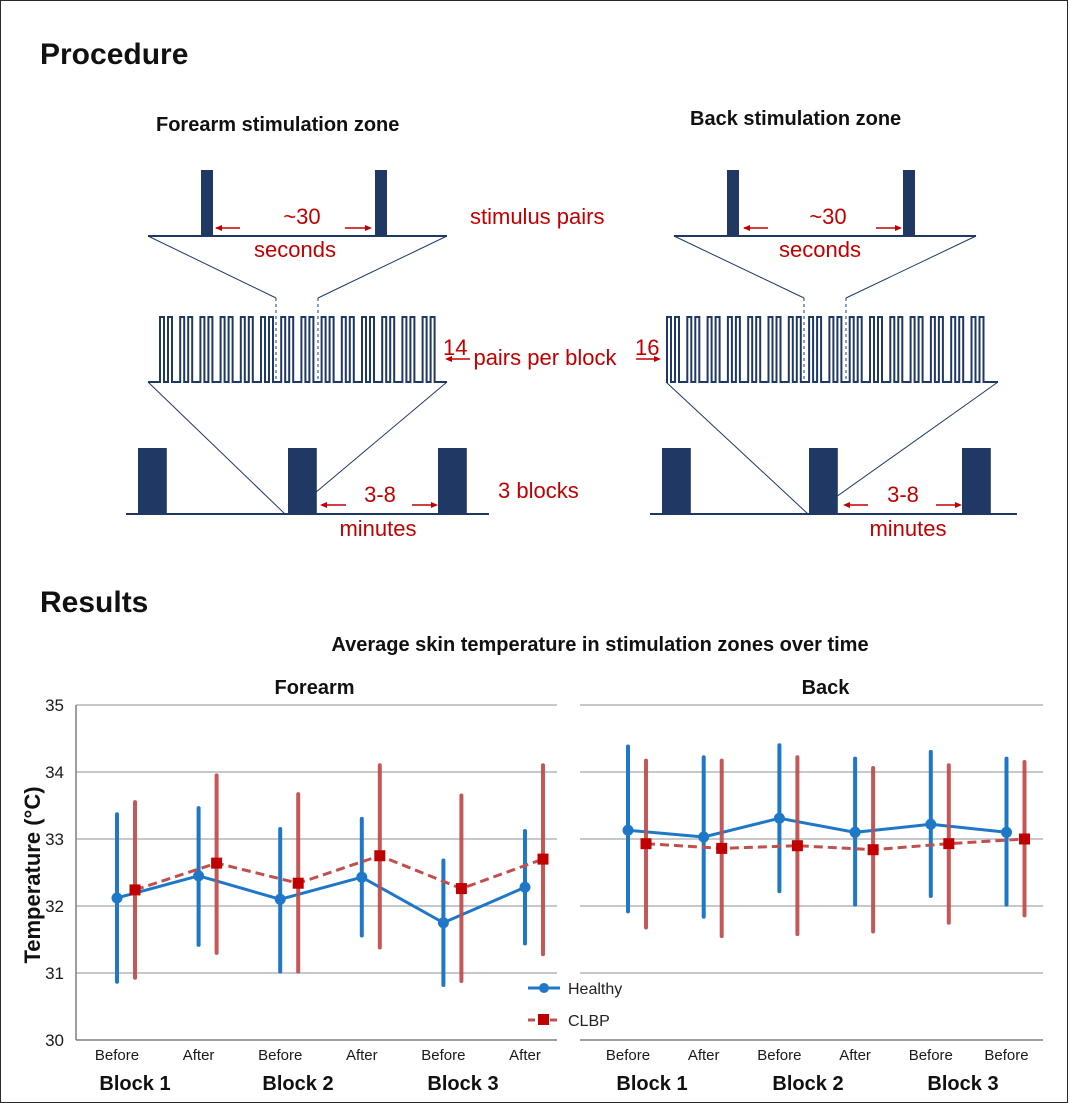 Image resolution: width=1070 pixels, height=1105 pixels. I want to click on forearm-pair-train, so click(297, 349).